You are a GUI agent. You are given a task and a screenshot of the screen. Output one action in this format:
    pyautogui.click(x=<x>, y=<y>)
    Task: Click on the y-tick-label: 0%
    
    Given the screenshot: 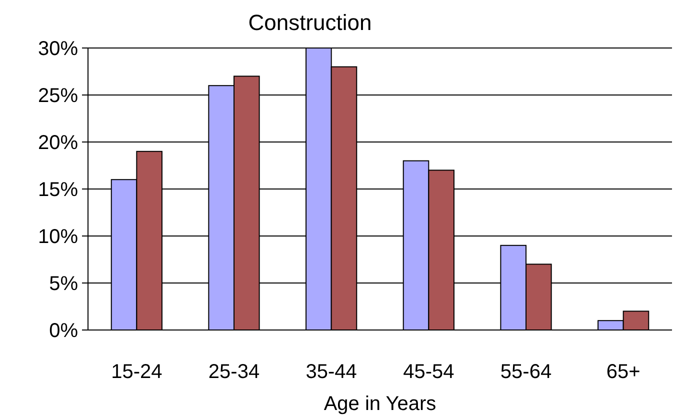 What is the action you would take?
    pyautogui.click(x=63, y=331)
    